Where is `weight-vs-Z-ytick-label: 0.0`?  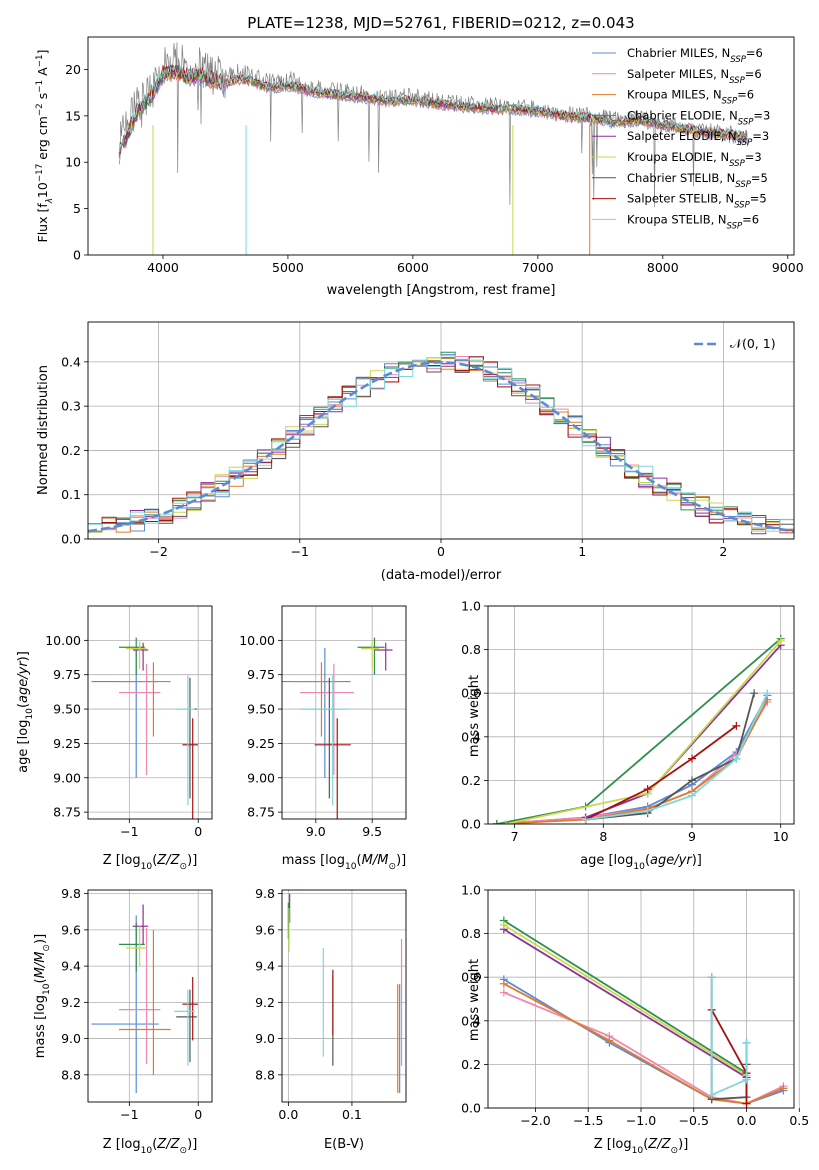 weight-vs-Z-ytick-label: 0.0 is located at coordinates (471, 1108).